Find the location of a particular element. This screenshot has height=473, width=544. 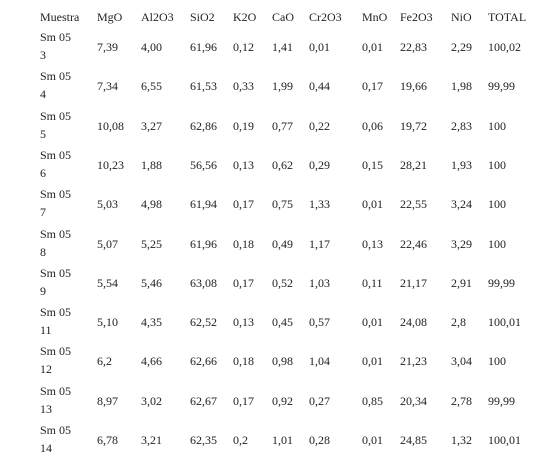

value-cell: 1,17 is located at coordinates (319, 243).